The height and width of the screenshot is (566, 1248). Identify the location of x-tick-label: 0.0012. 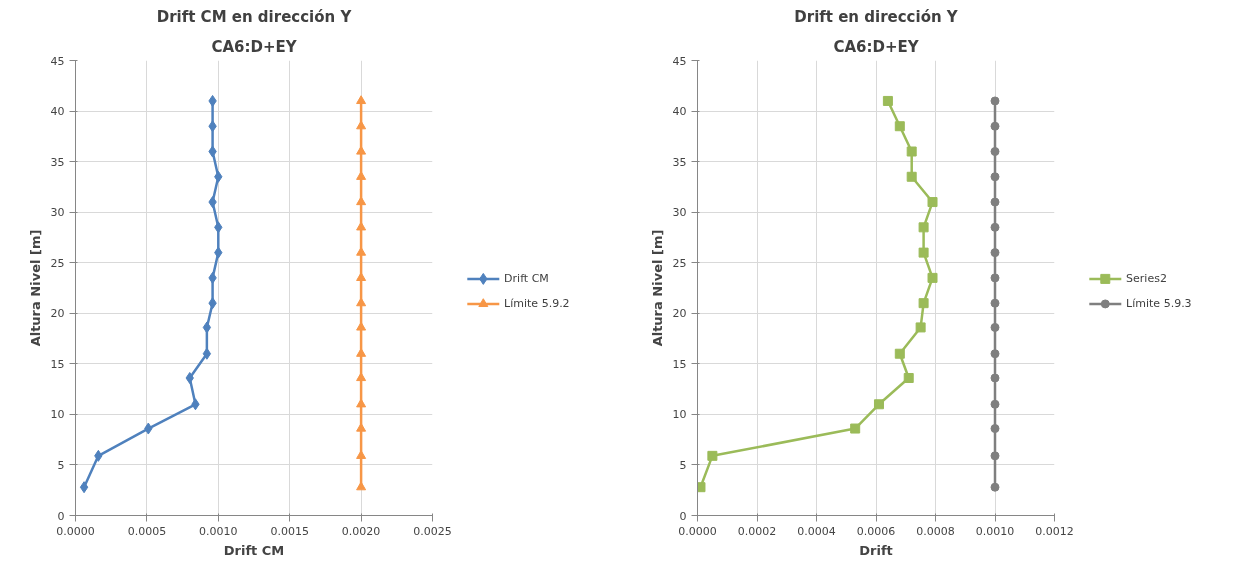
(1054, 531).